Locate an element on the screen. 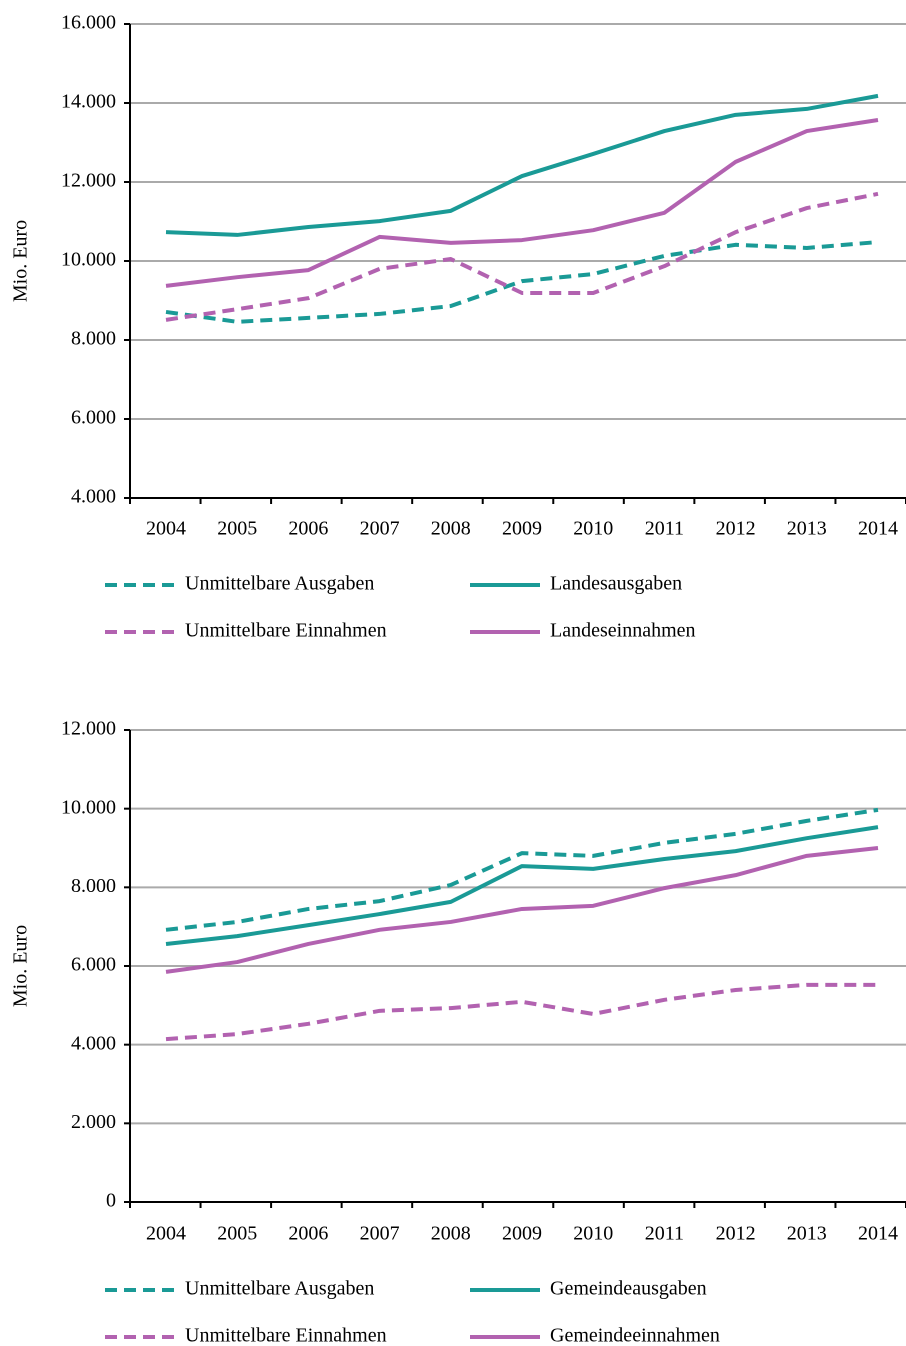 Image resolution: width=906 pixels, height=1346 pixels. legend-label: Landeseinnahmen is located at coordinates (623, 631).